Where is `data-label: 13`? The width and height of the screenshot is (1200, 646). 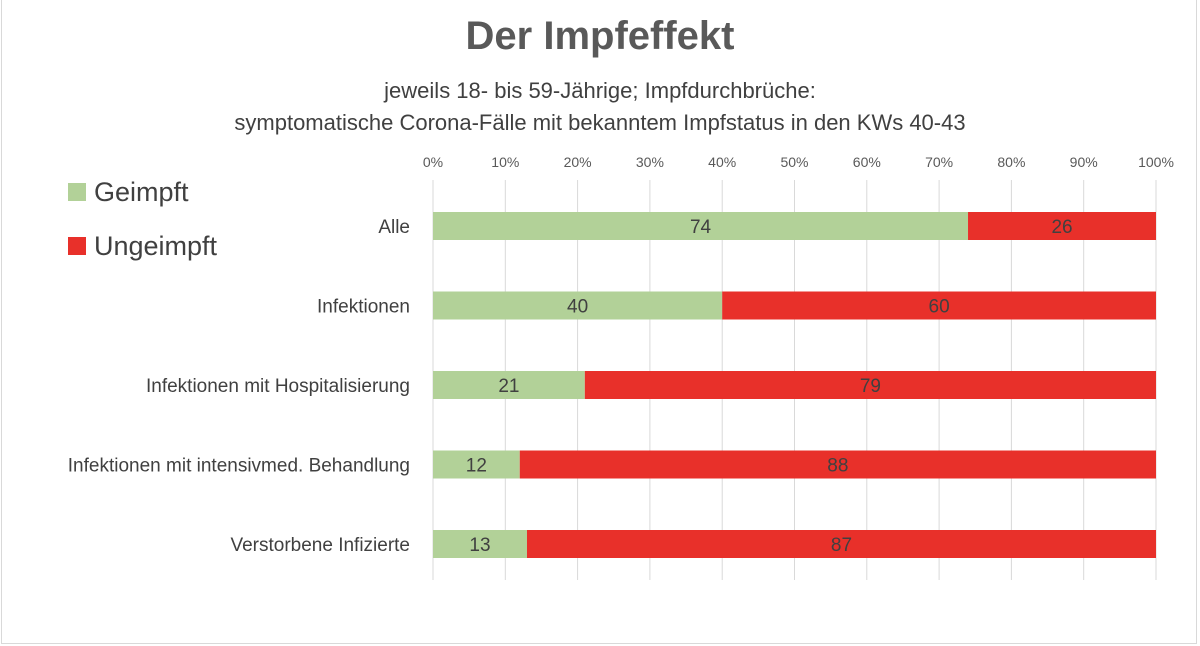
data-label: 13 is located at coordinates (479, 545).